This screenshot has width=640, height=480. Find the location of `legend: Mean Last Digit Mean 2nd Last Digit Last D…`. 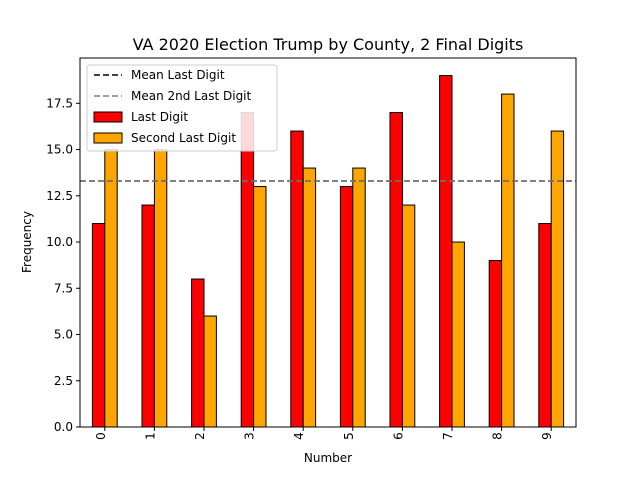

legend: Mean Last Digit Mean 2nd Last Digit Last D… is located at coordinates (182, 108).